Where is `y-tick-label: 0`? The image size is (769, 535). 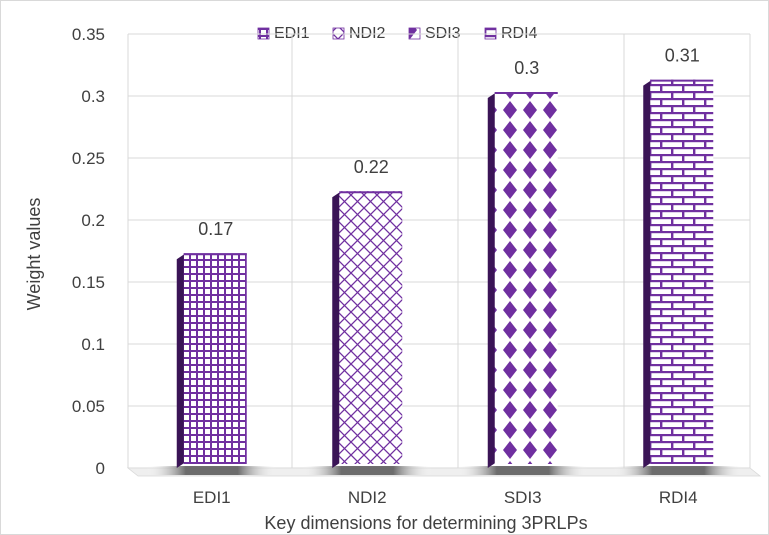
y-tick-label: 0 is located at coordinates (100, 468).